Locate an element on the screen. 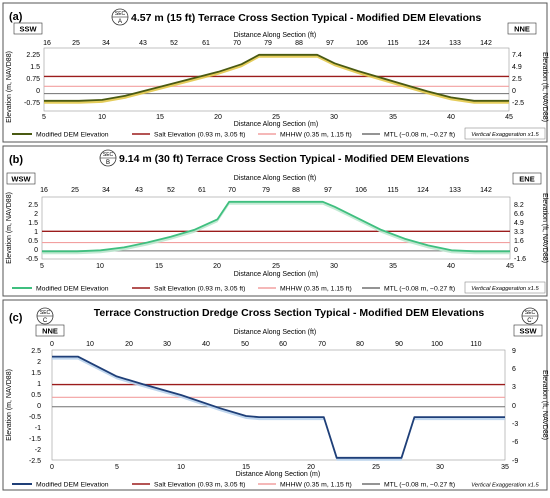 The image size is (550, 498). panel-b-bottom-ticks: 5 10 15 20 25 30 35 40 45 is located at coordinates (277, 266).